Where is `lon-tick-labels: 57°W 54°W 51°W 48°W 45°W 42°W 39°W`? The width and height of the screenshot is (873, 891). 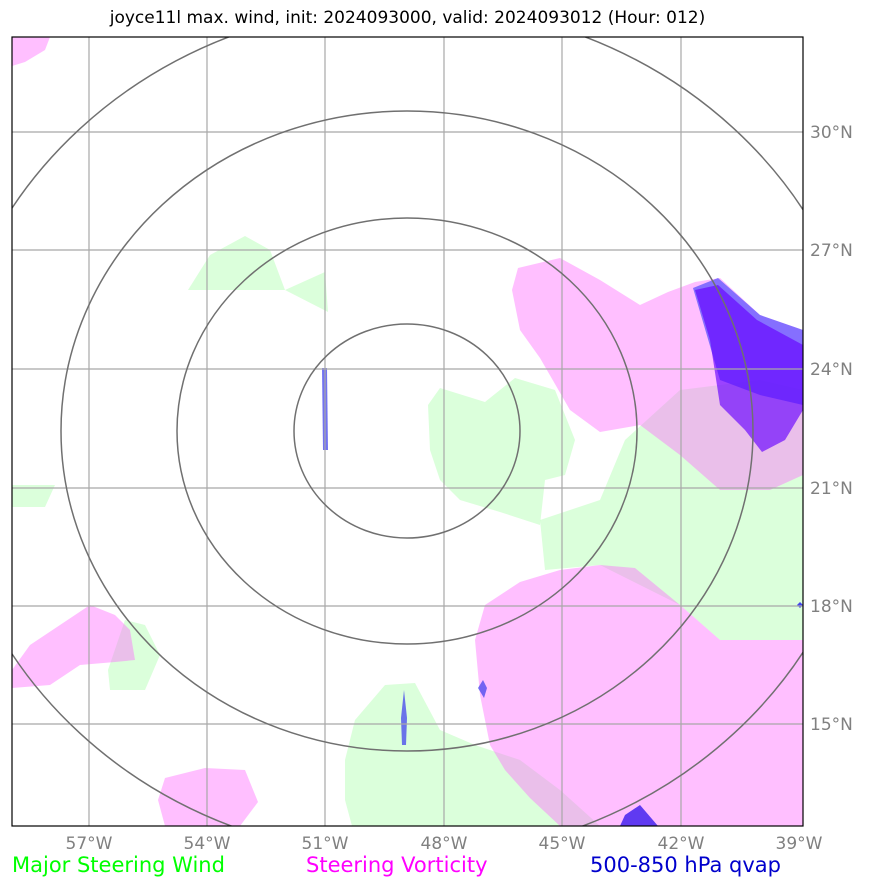 lon-tick-labels: 57°W 54°W 51°W 48°W 45°W 42°W 39°W is located at coordinates (444, 844).